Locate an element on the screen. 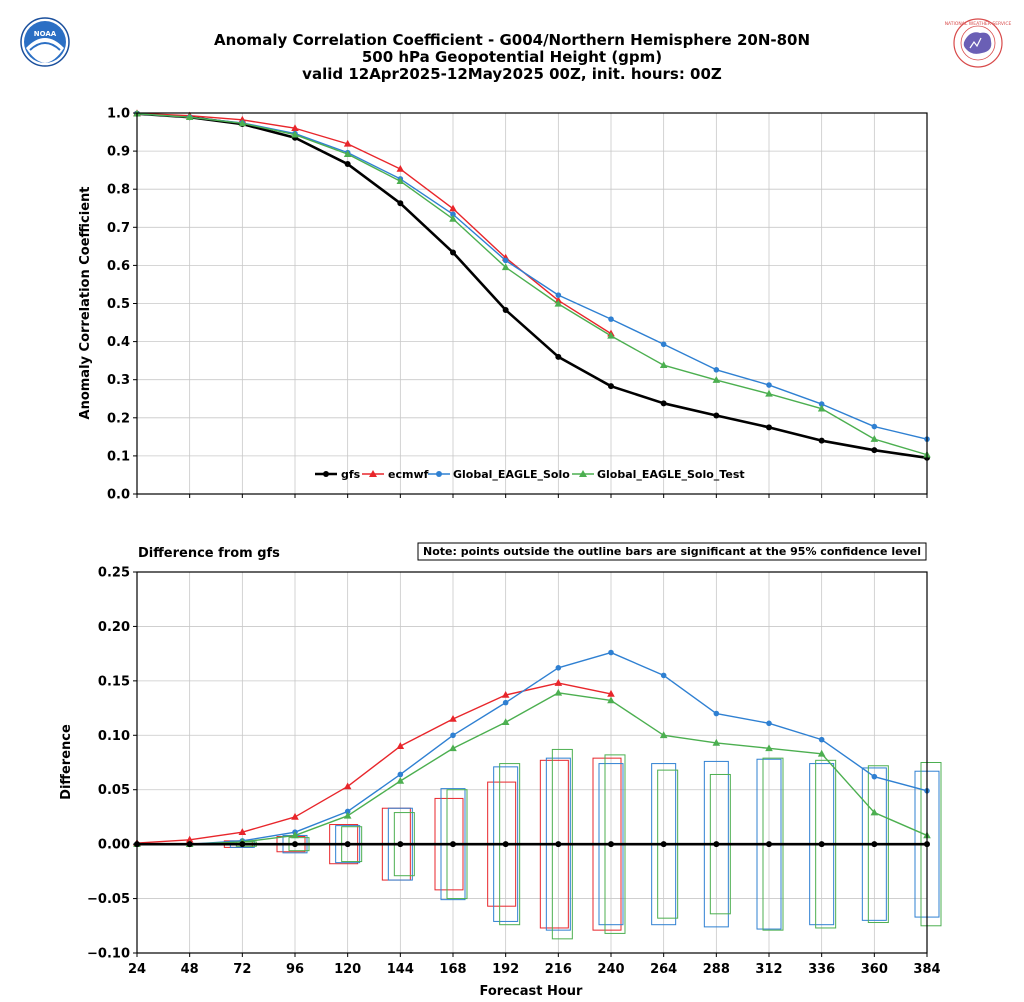 The image size is (1024, 1002). nws-logo-text: NATIONAL WEATHER SERVICE is located at coordinates (978, 24).